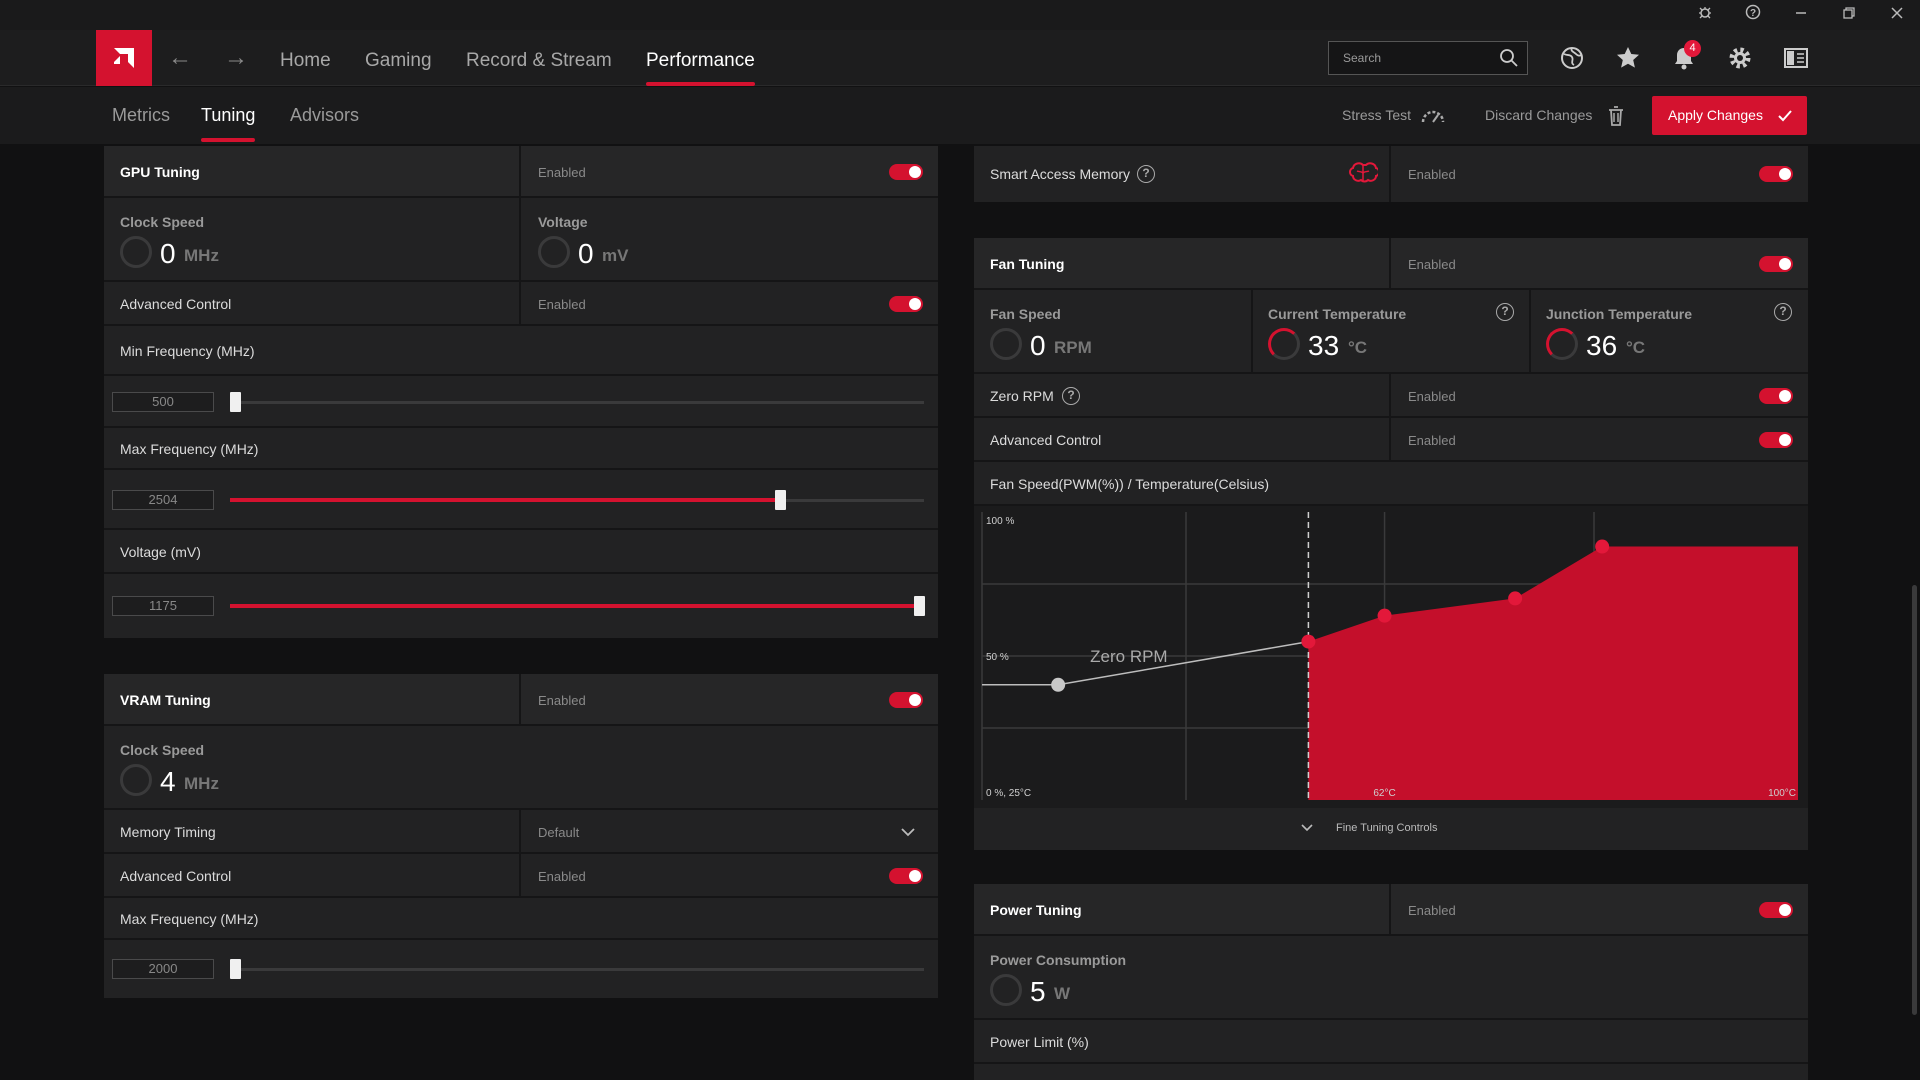 Image resolution: width=1920 pixels, height=1080 pixels. What do you see at coordinates (228, 115) in the screenshot?
I see `tab-tuning: Tuning` at bounding box center [228, 115].